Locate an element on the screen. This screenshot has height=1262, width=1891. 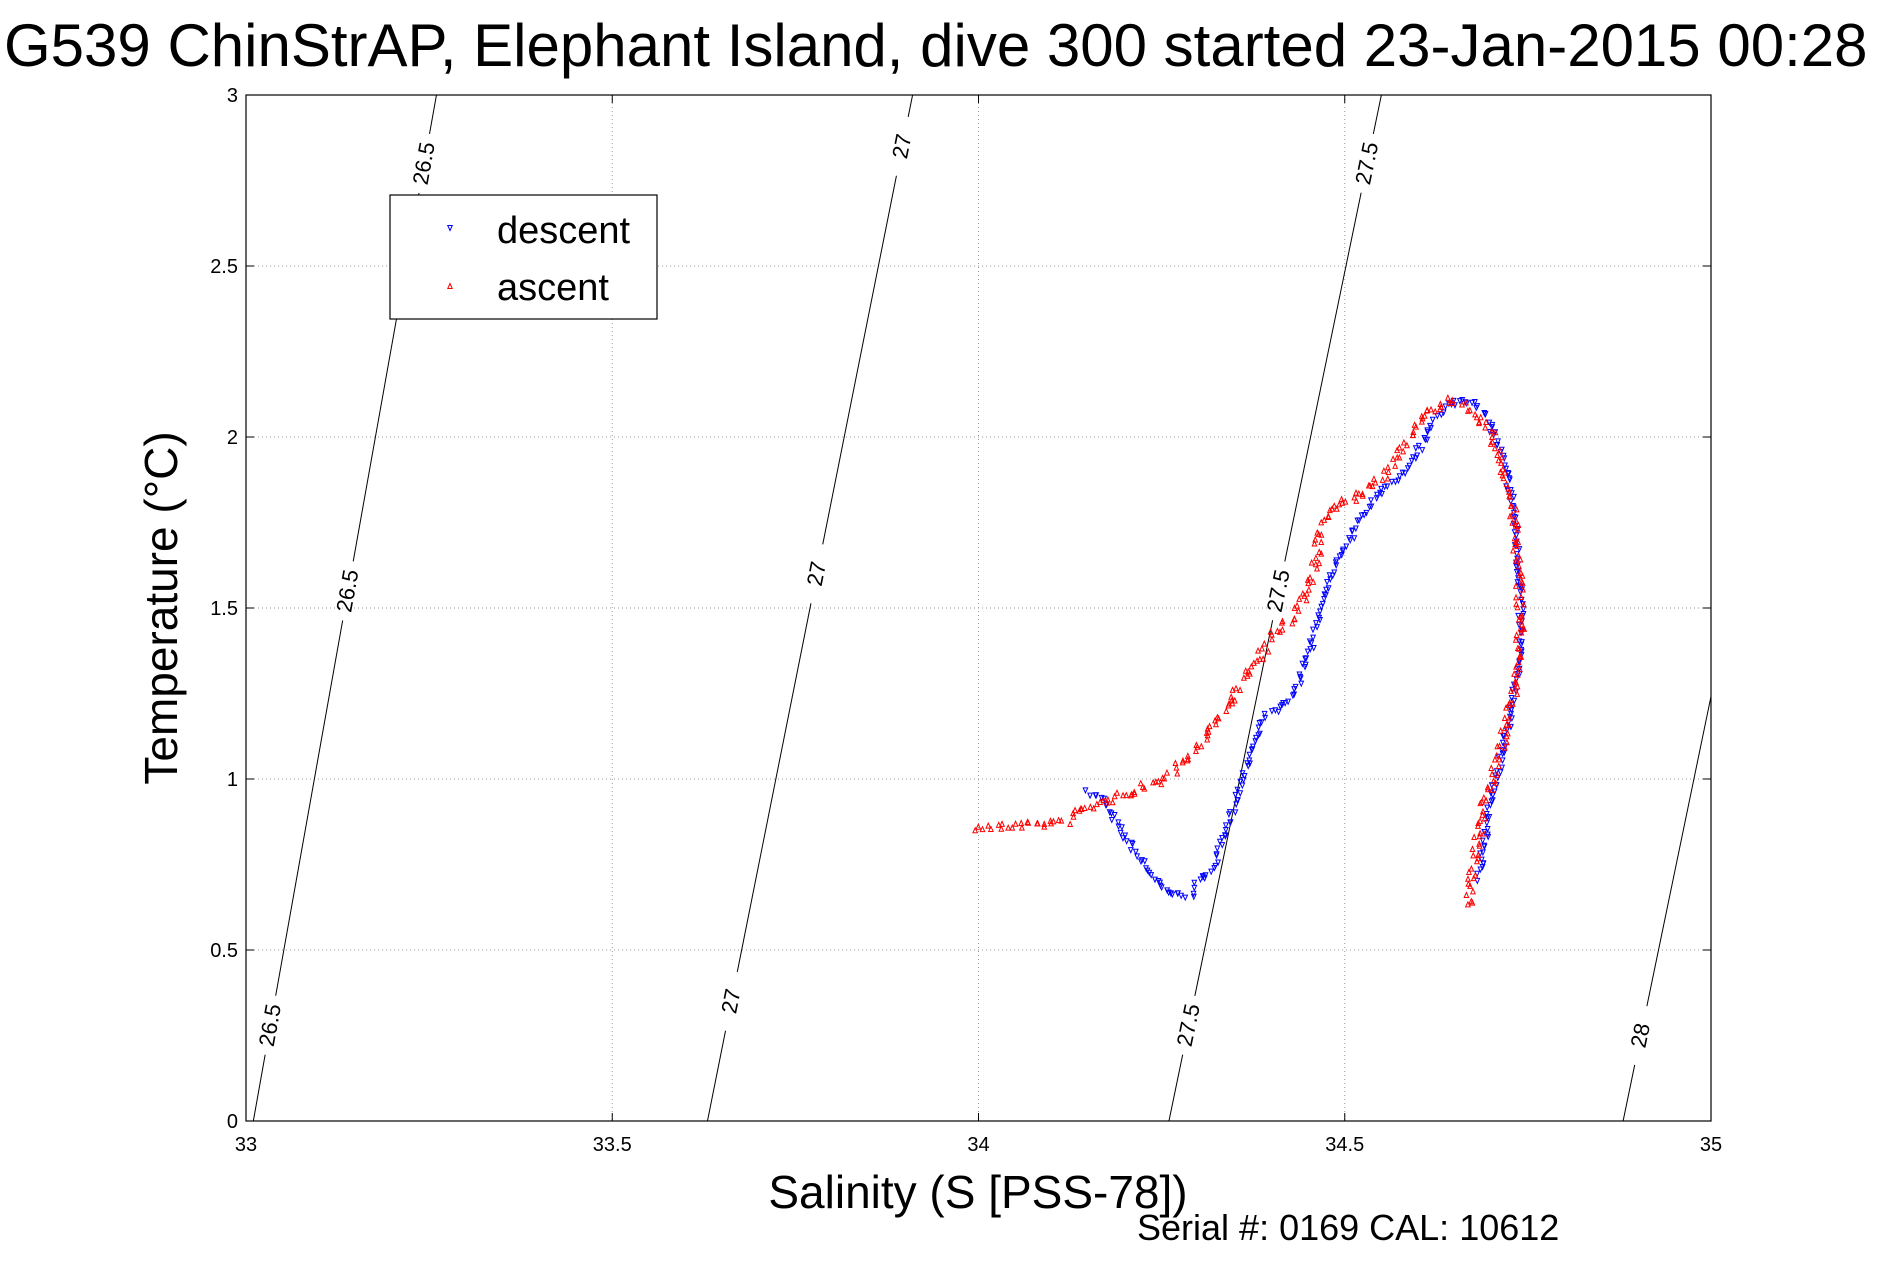
legend-marker-ascent is located at coordinates (450, 285).